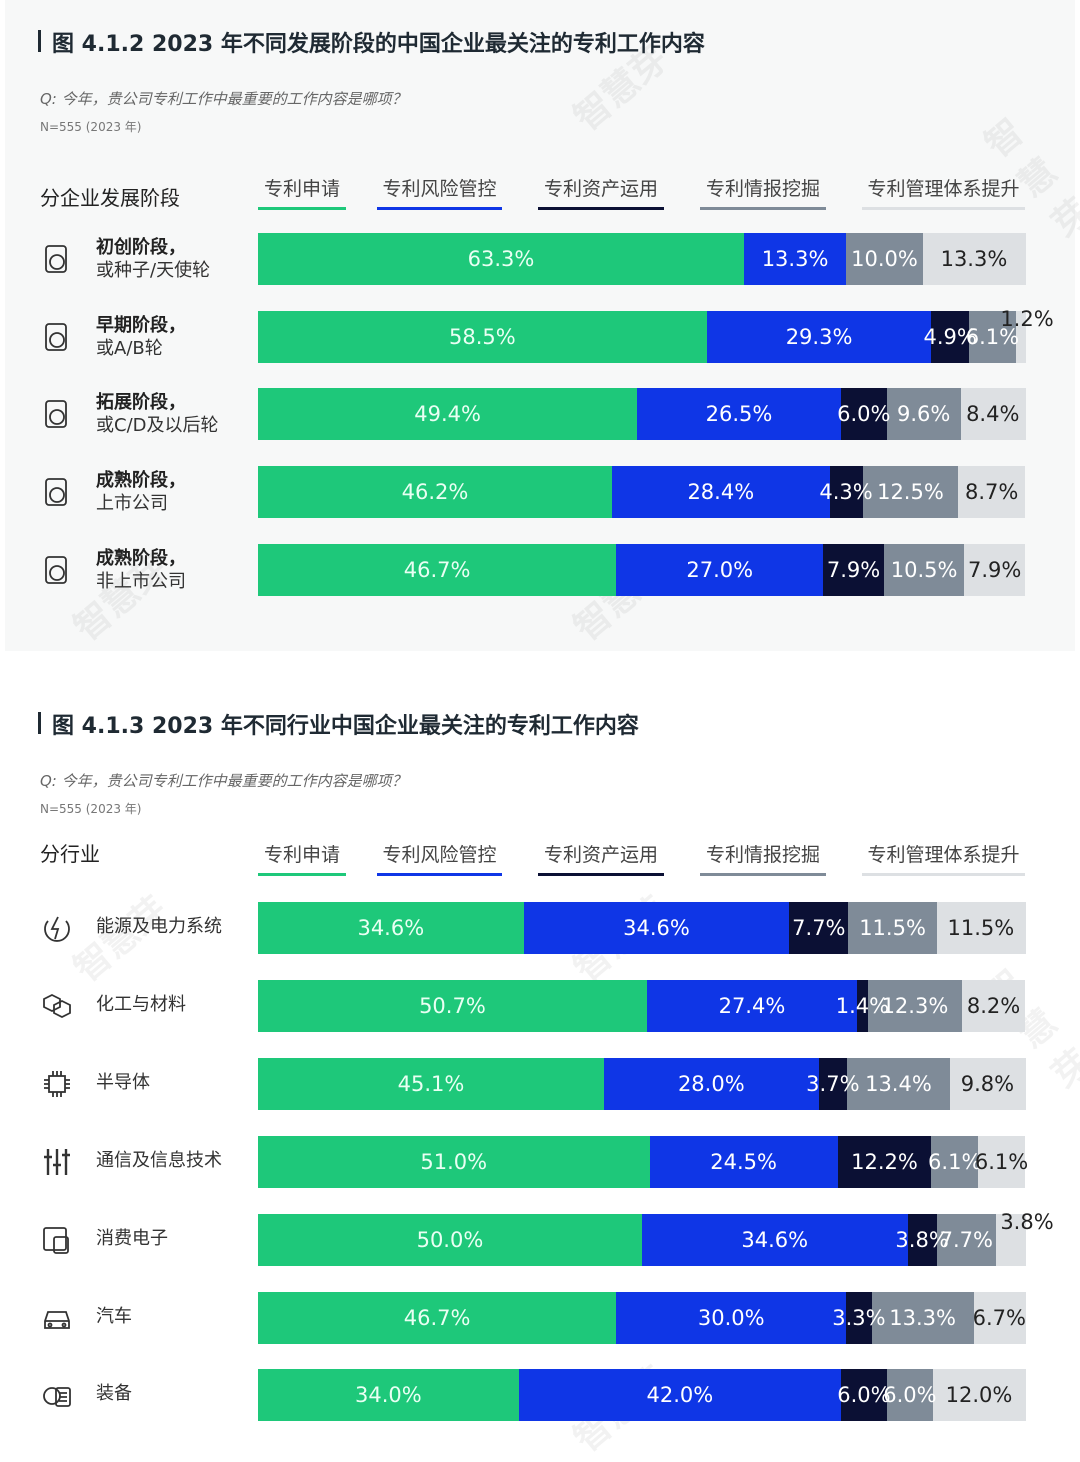 The height and width of the screenshot is (1462, 1080). What do you see at coordinates (924, 569) in the screenshot?
I see `data-label: 10.5%` at bounding box center [924, 569].